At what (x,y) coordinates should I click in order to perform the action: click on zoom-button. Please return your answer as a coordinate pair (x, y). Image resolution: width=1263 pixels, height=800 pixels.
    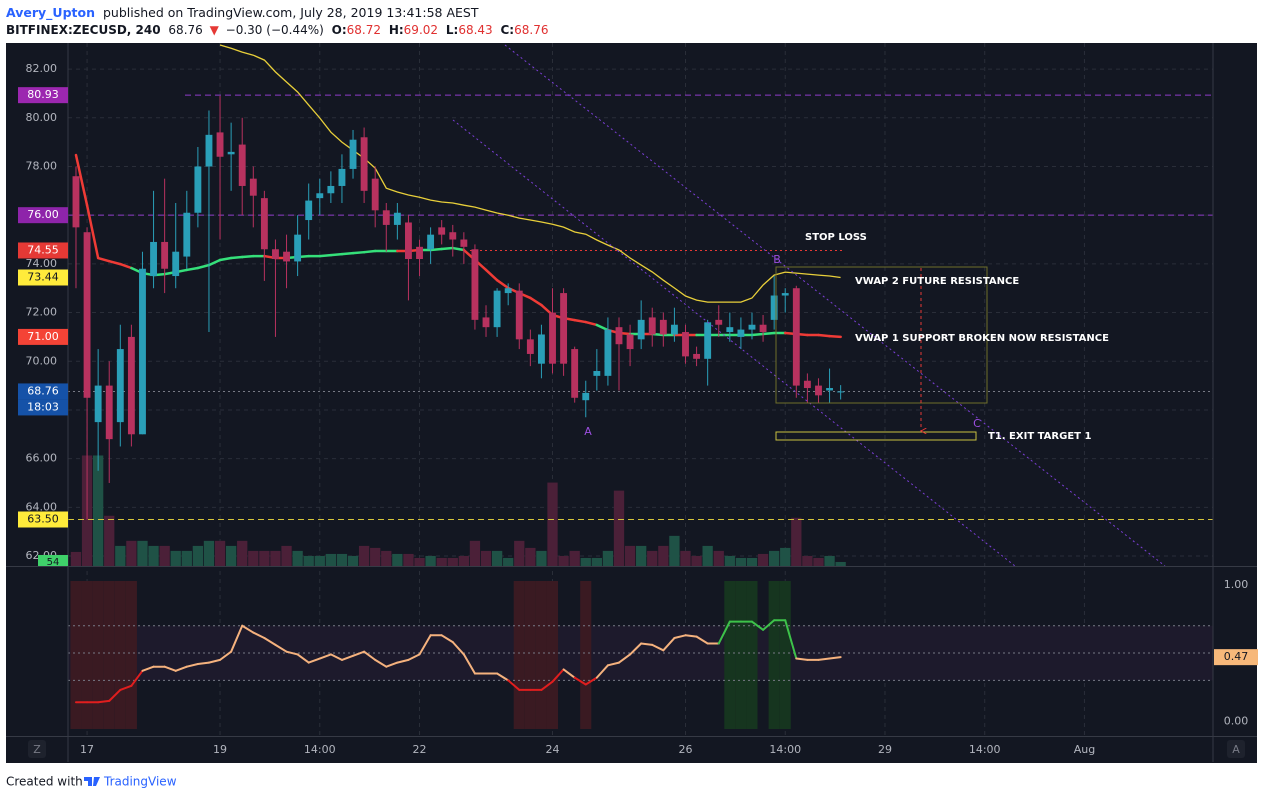
    Looking at the image, I should click on (37, 749).